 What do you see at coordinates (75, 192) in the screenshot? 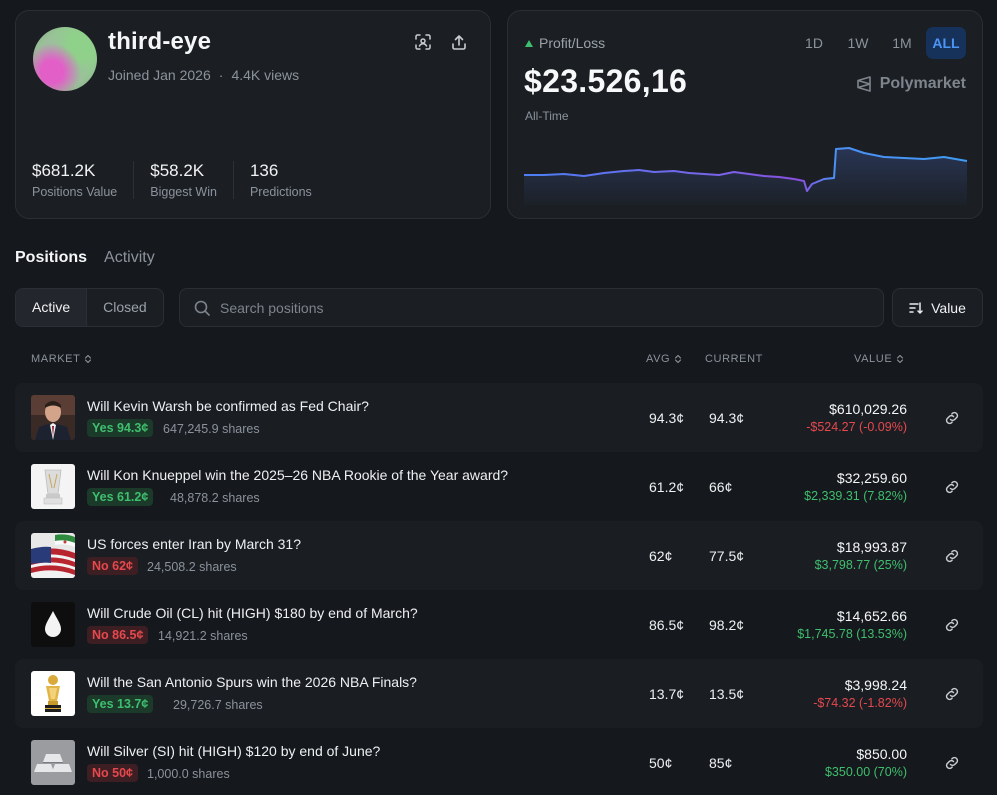
I see `stat-label: Positions Value` at bounding box center [75, 192].